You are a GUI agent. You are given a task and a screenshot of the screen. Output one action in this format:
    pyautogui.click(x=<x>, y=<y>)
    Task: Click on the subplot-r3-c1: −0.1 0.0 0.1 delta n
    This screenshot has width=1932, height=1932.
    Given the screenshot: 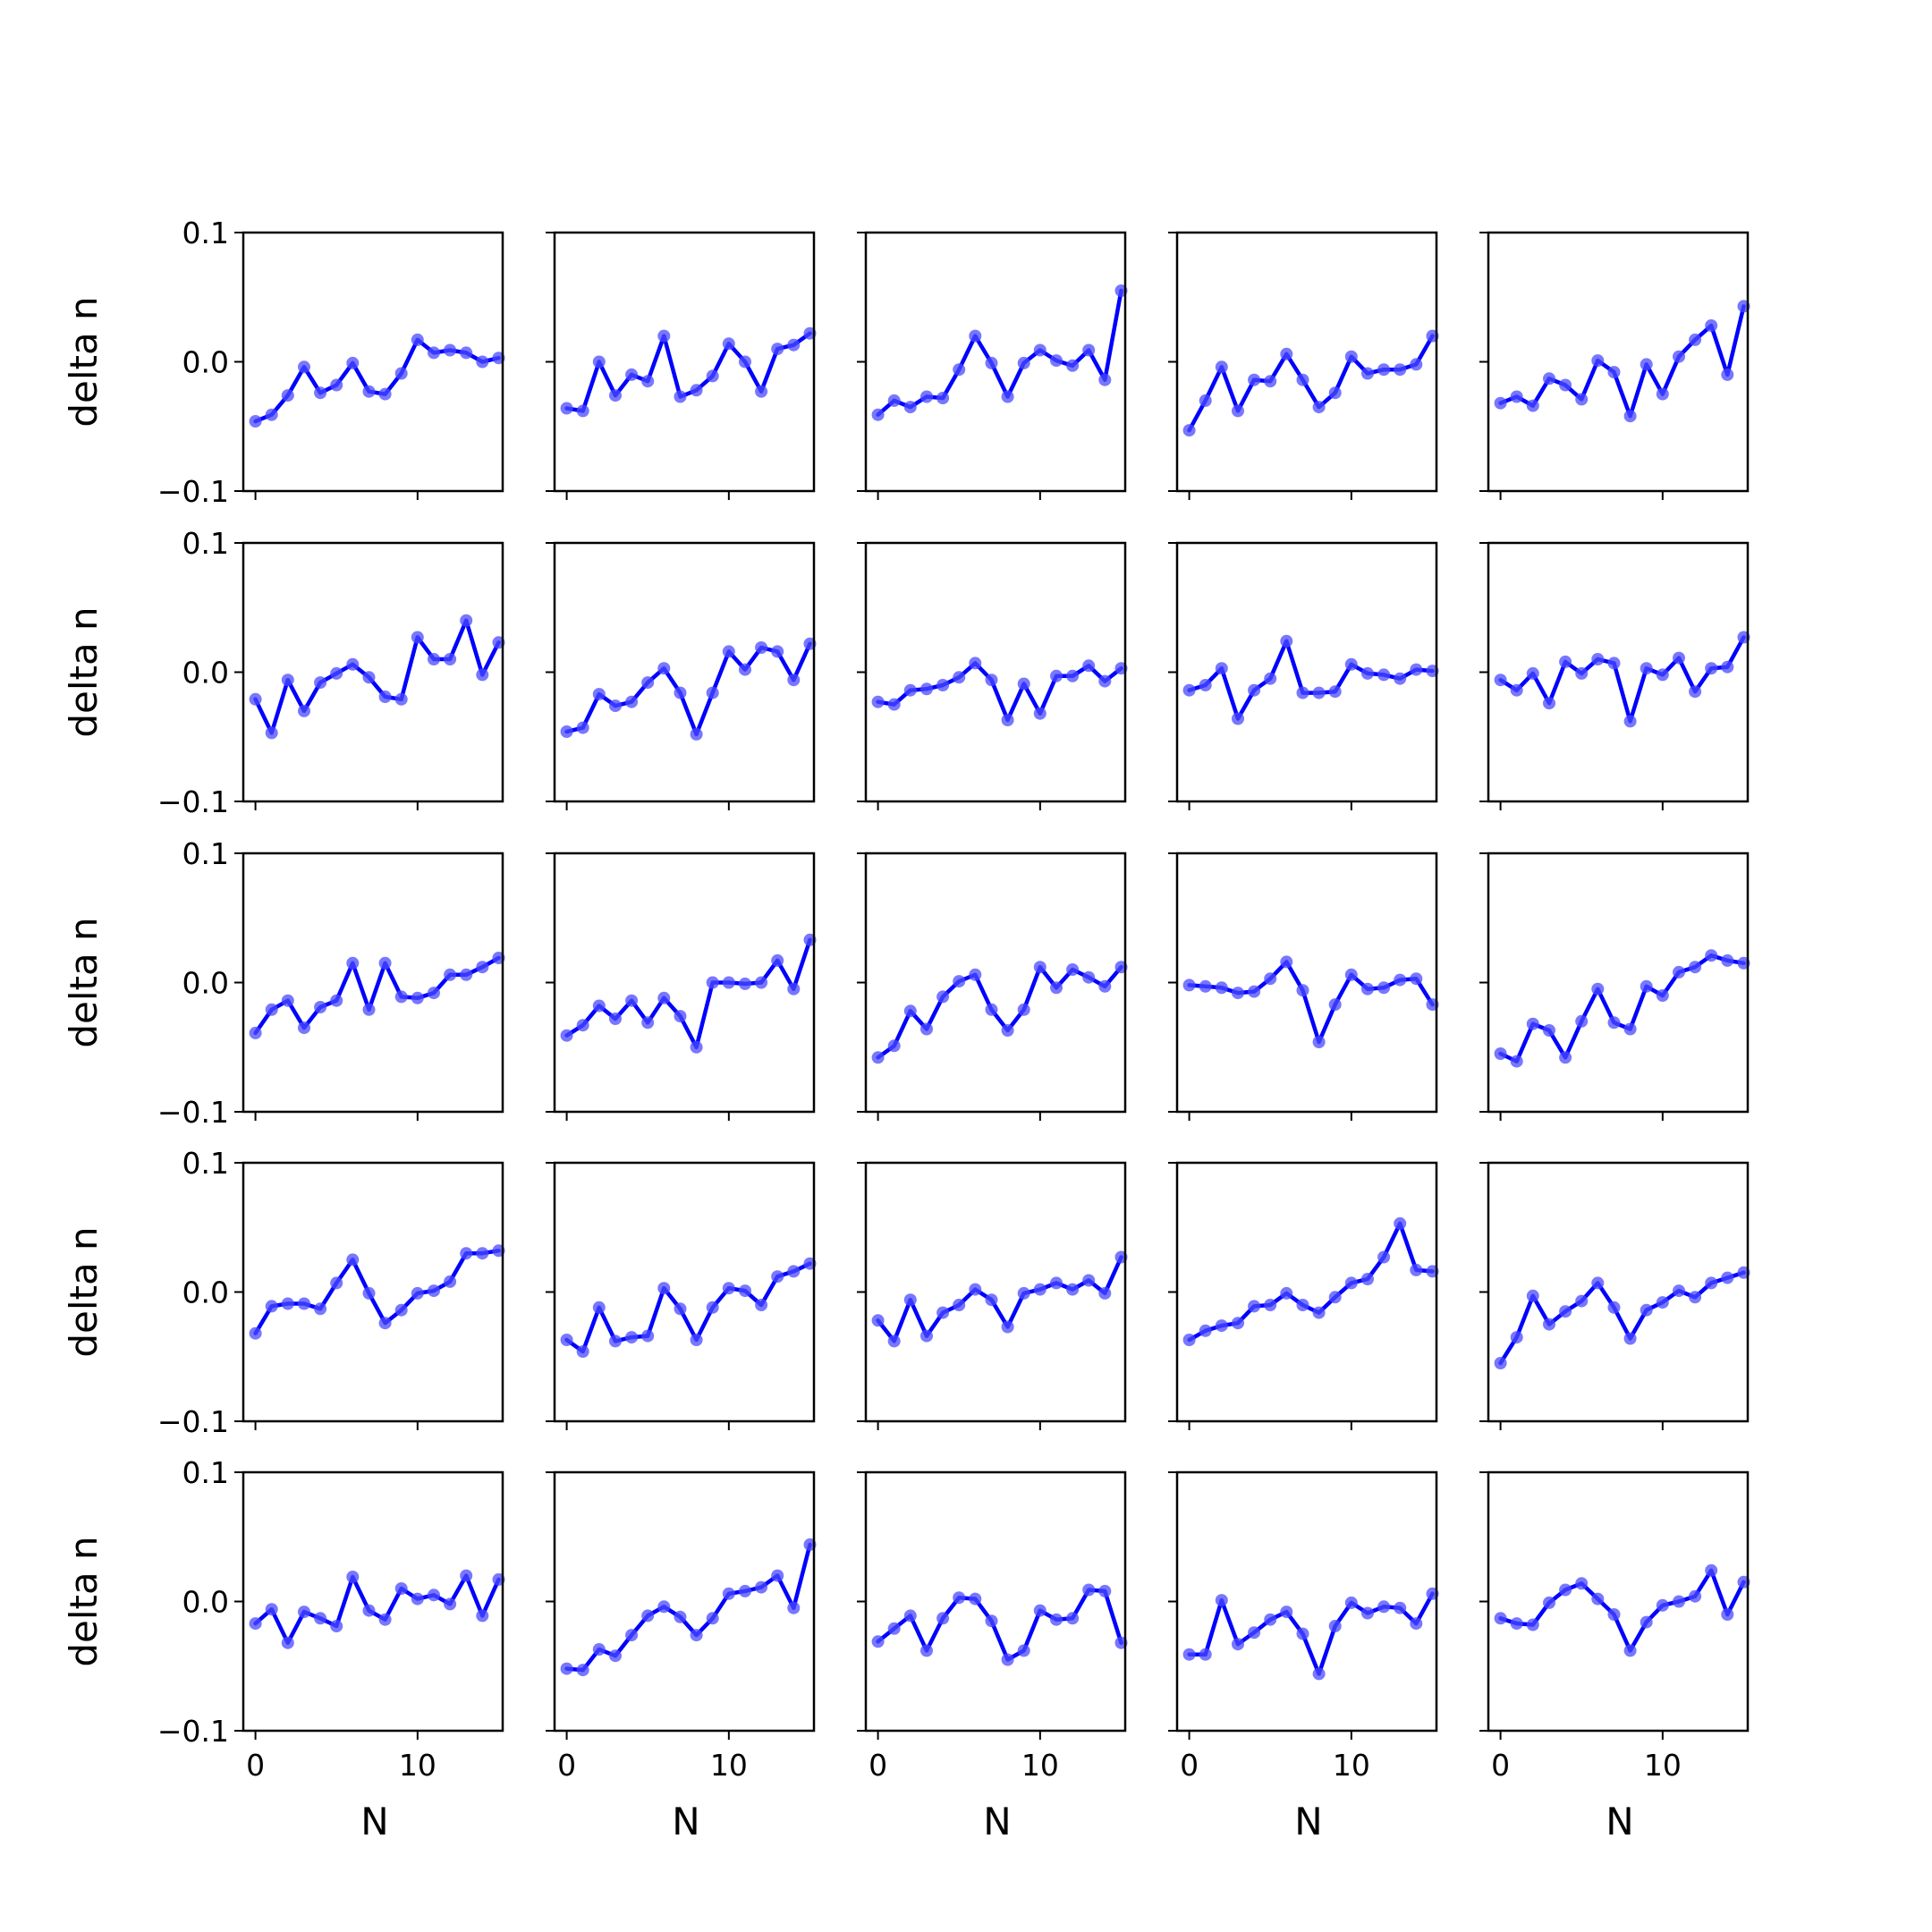 What is the action you would take?
    pyautogui.click(x=283, y=983)
    